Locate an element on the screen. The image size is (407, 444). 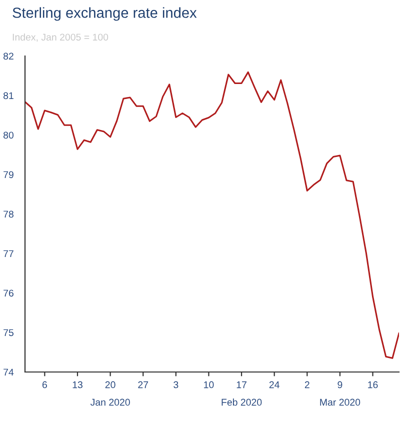
x-tick-label: 3 is located at coordinates (176, 384).